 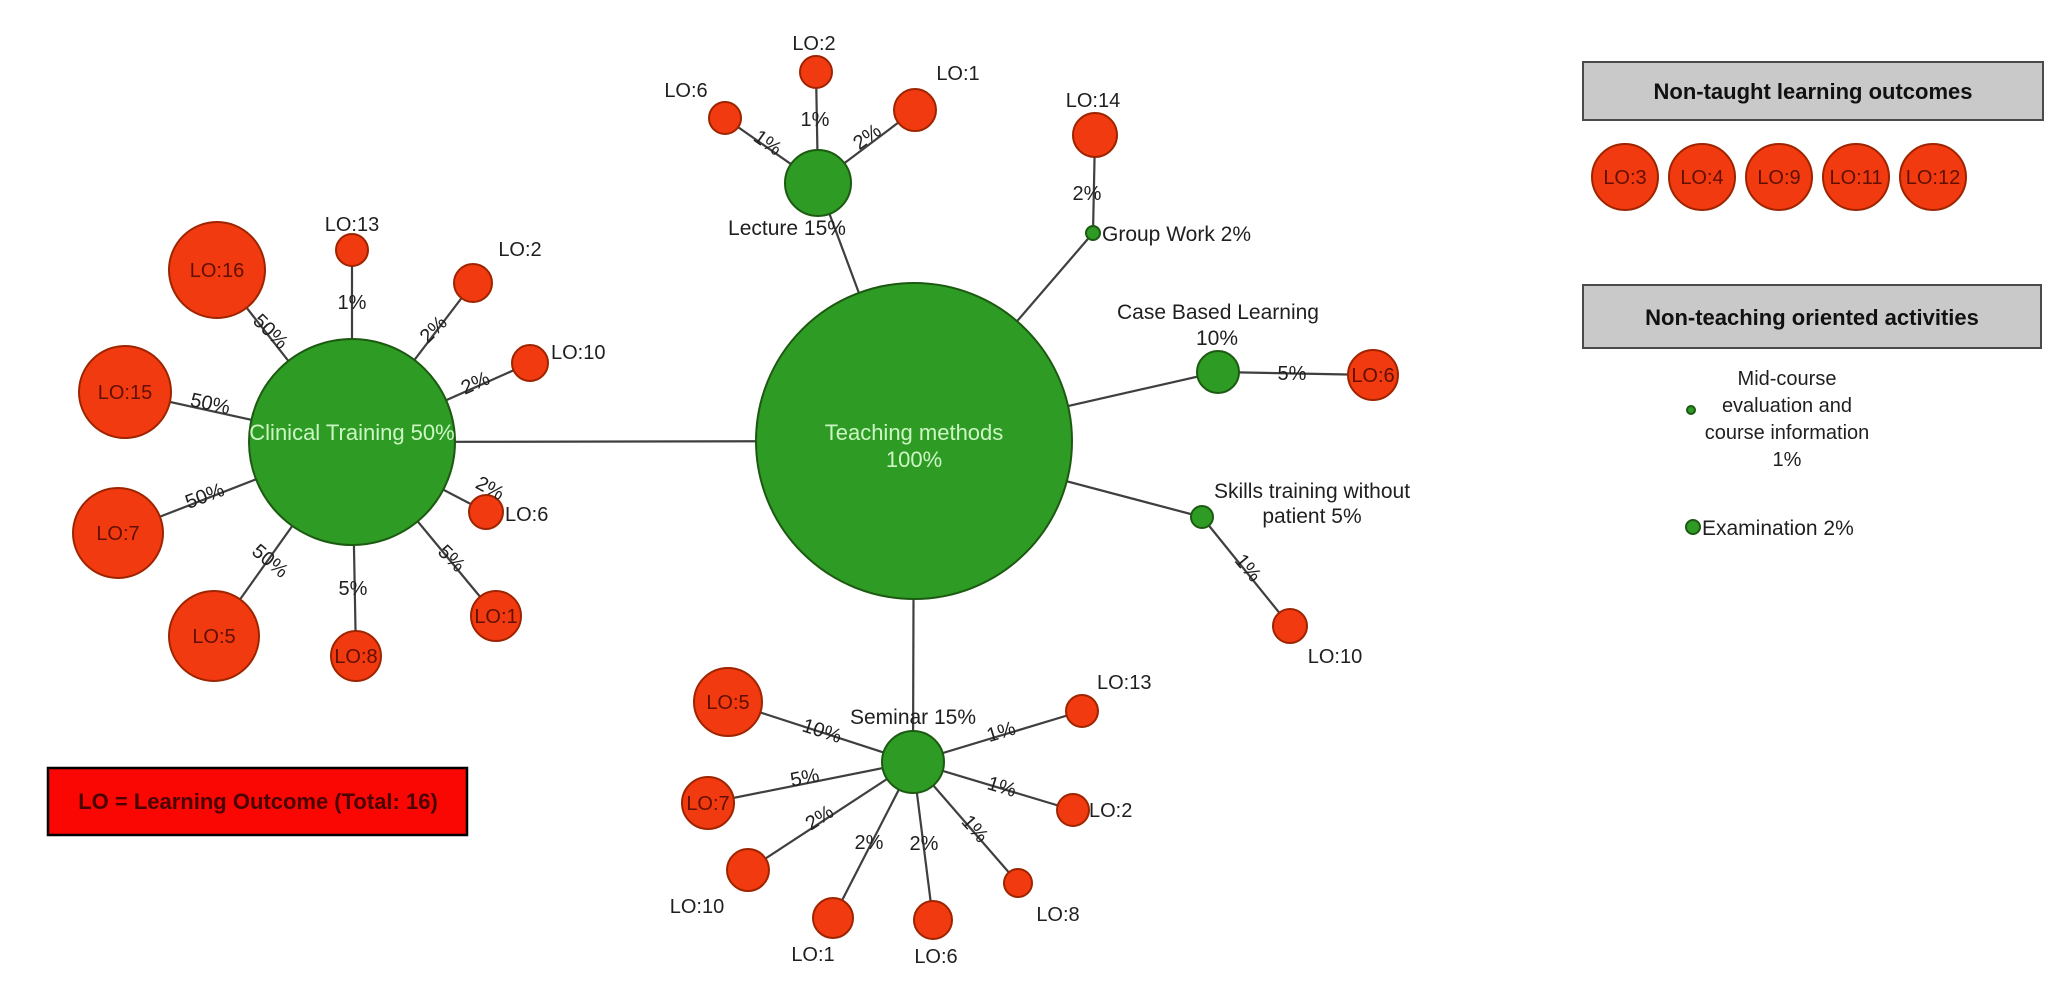 I want to click on edge-label-seminar-lo8: 1%, so click(x=975, y=829).